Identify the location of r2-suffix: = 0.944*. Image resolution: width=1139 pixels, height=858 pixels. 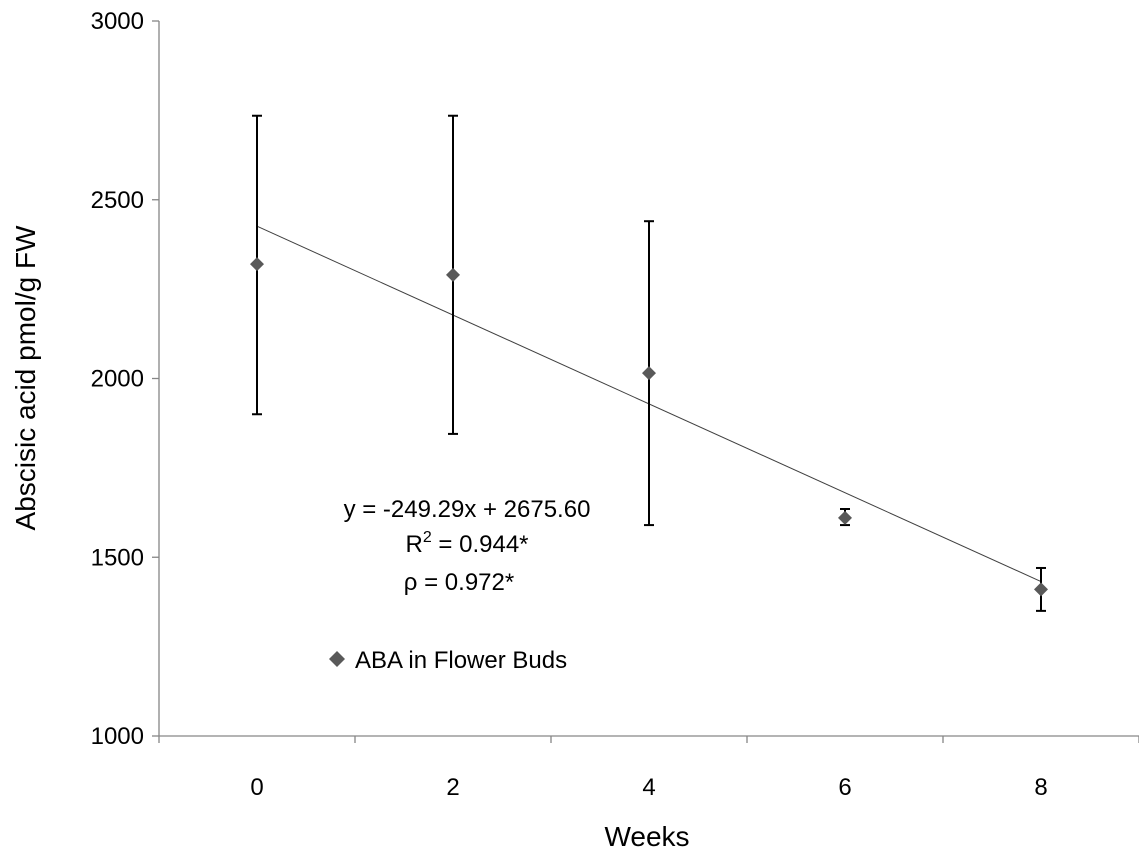
(480, 544).